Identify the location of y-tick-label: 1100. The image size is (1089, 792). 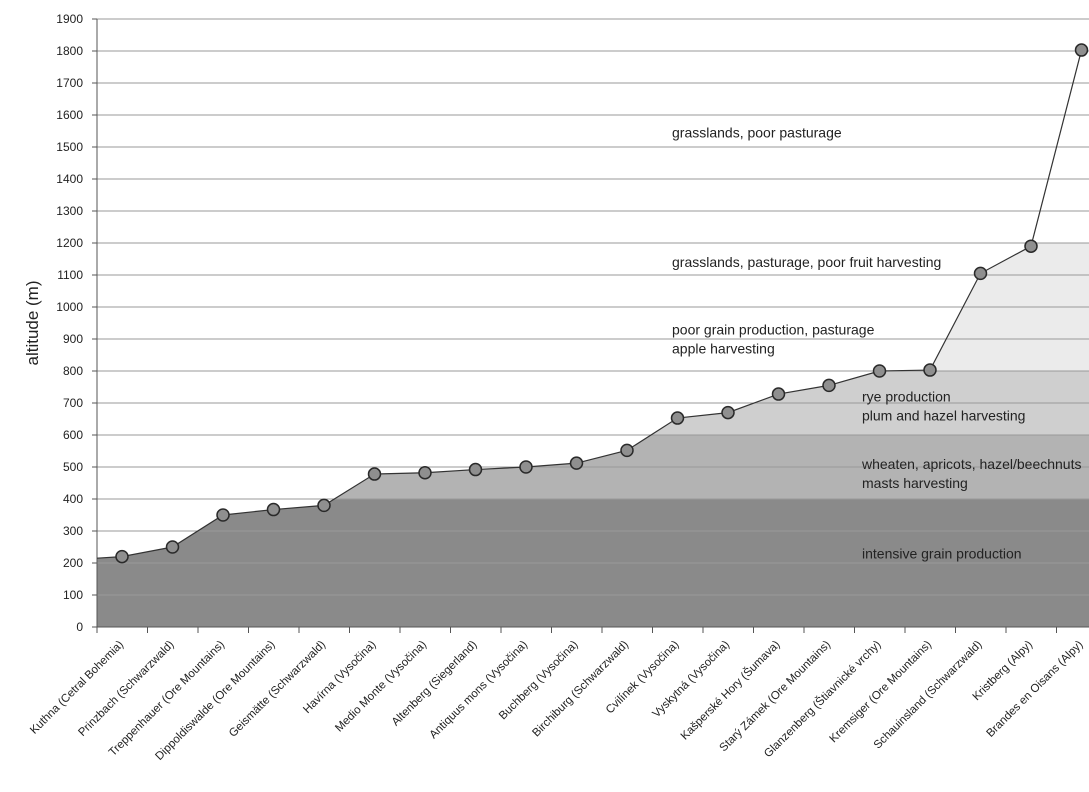
(70, 275).